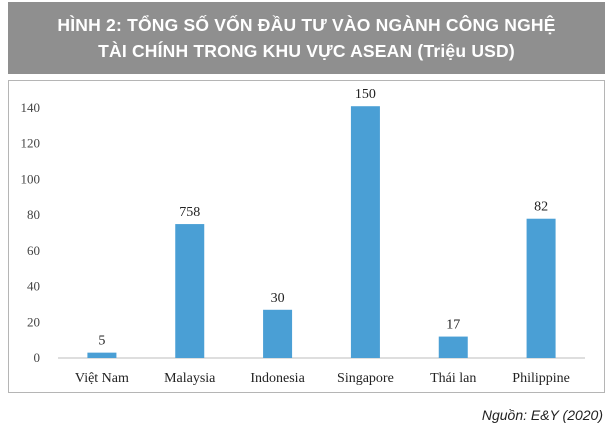  I want to click on x-category-label: Philippine, so click(541, 378).